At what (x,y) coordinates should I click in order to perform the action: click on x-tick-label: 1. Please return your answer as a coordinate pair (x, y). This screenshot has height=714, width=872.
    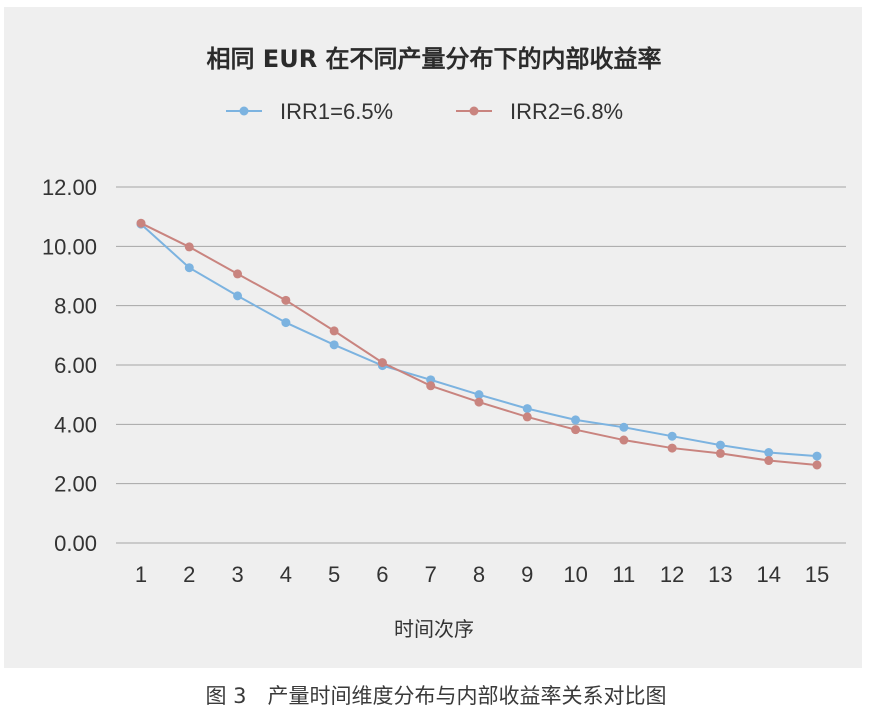
    Looking at the image, I should click on (141, 574).